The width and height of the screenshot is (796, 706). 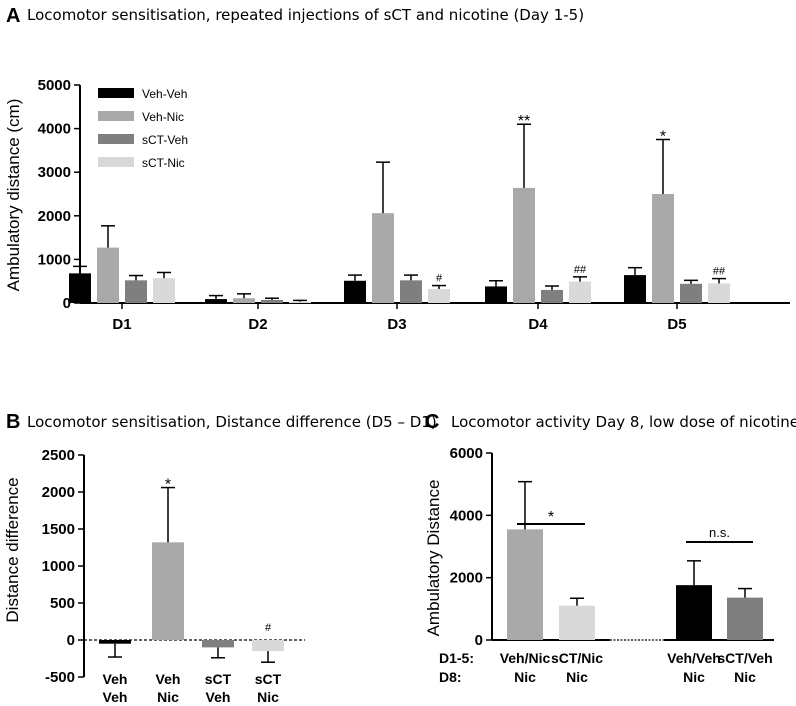 I want to click on category-label: D4, so click(x=538, y=324).